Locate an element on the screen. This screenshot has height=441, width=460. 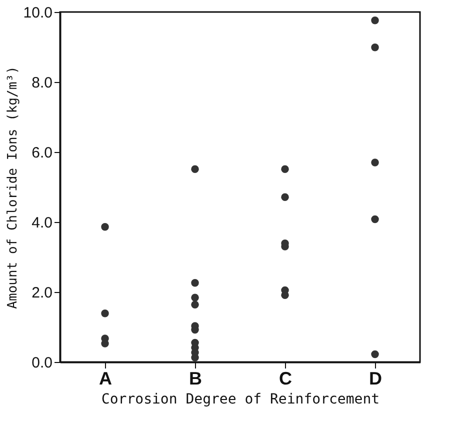
x-axis-title: Corrosion Degree of Reinforcement is located at coordinates (240, 400).